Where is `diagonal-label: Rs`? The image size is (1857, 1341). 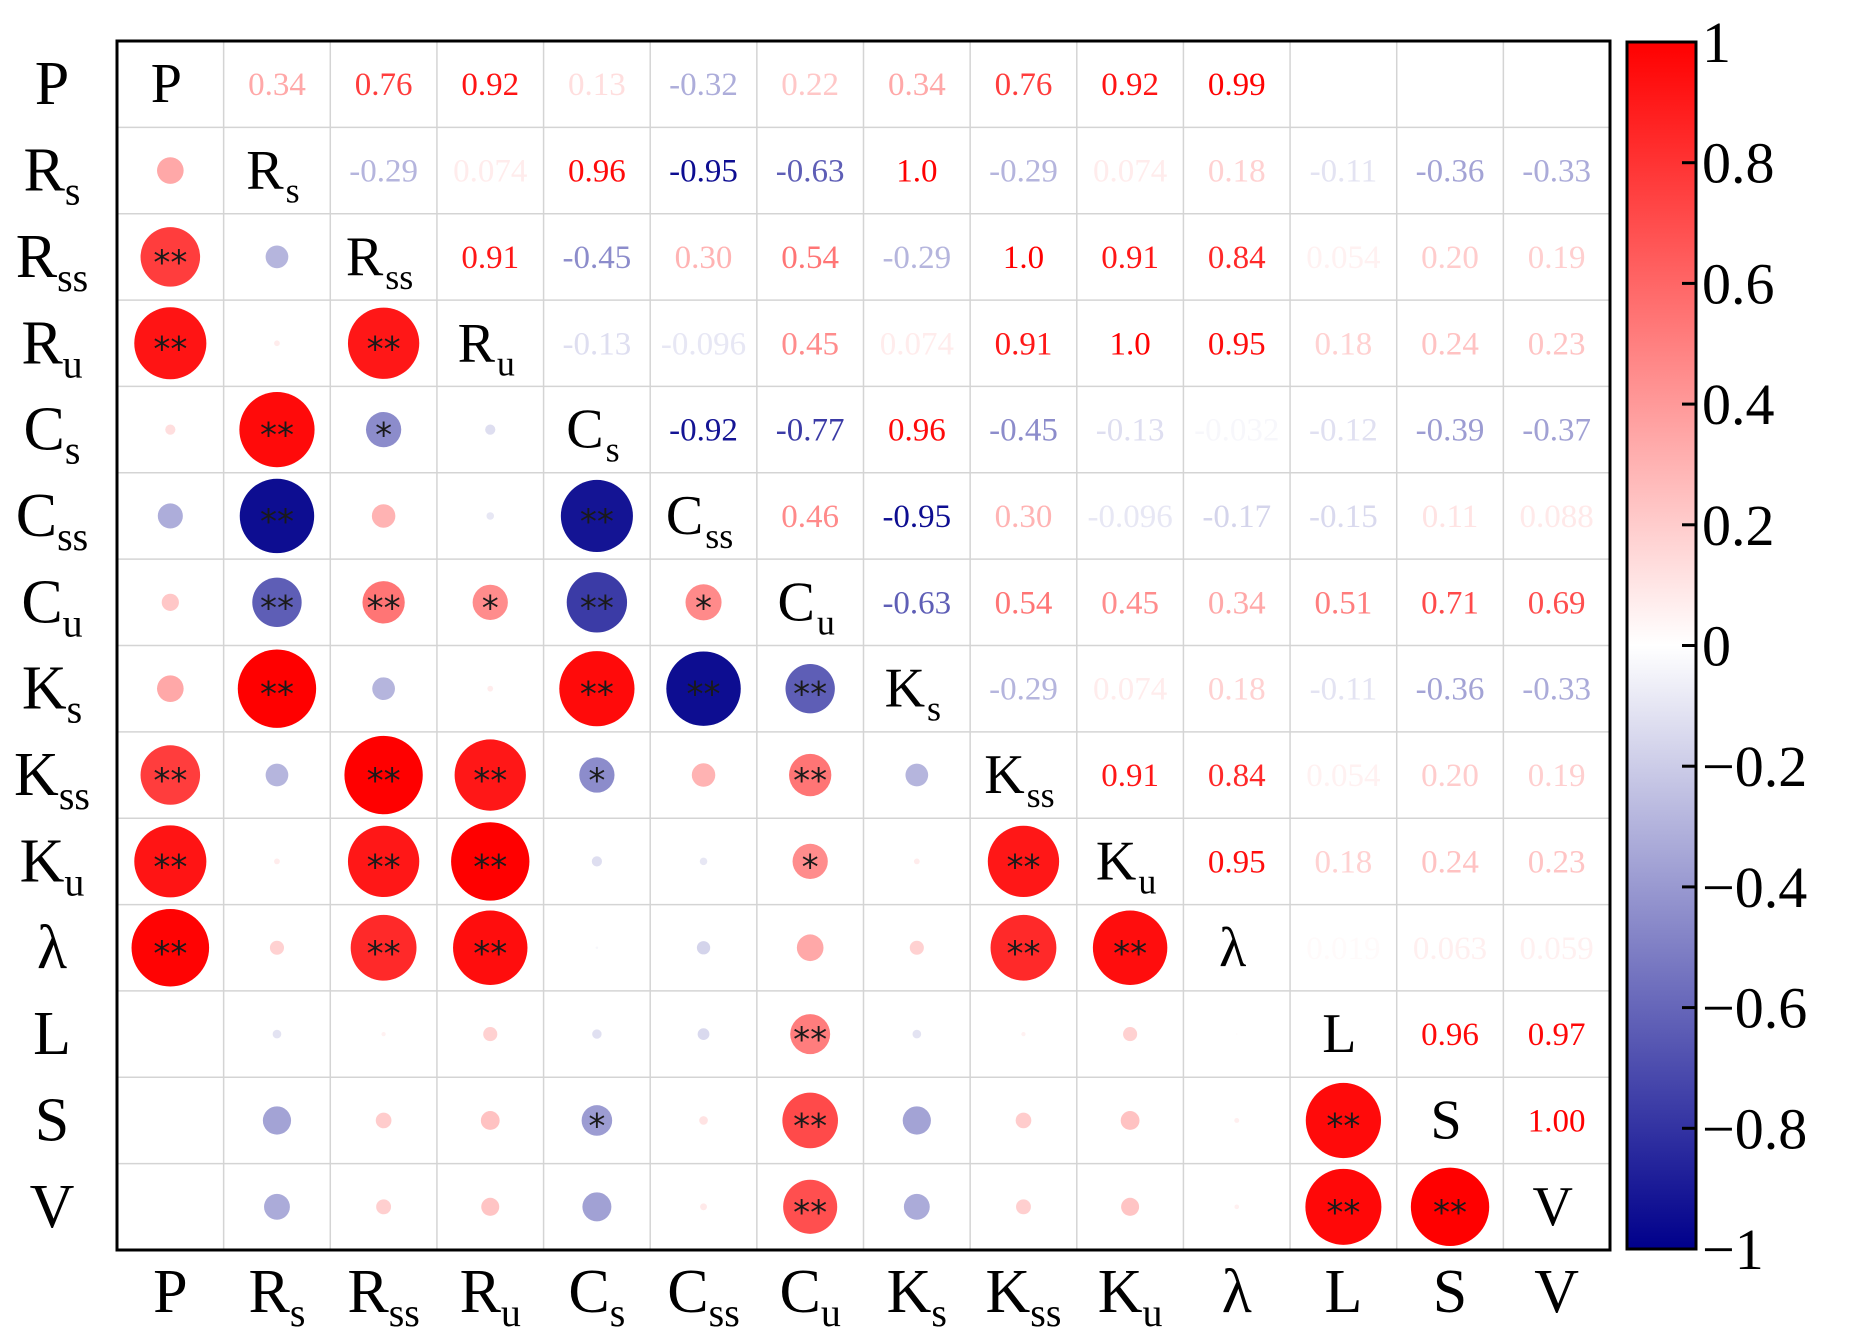 diagonal-label: Rs is located at coordinates (272, 175).